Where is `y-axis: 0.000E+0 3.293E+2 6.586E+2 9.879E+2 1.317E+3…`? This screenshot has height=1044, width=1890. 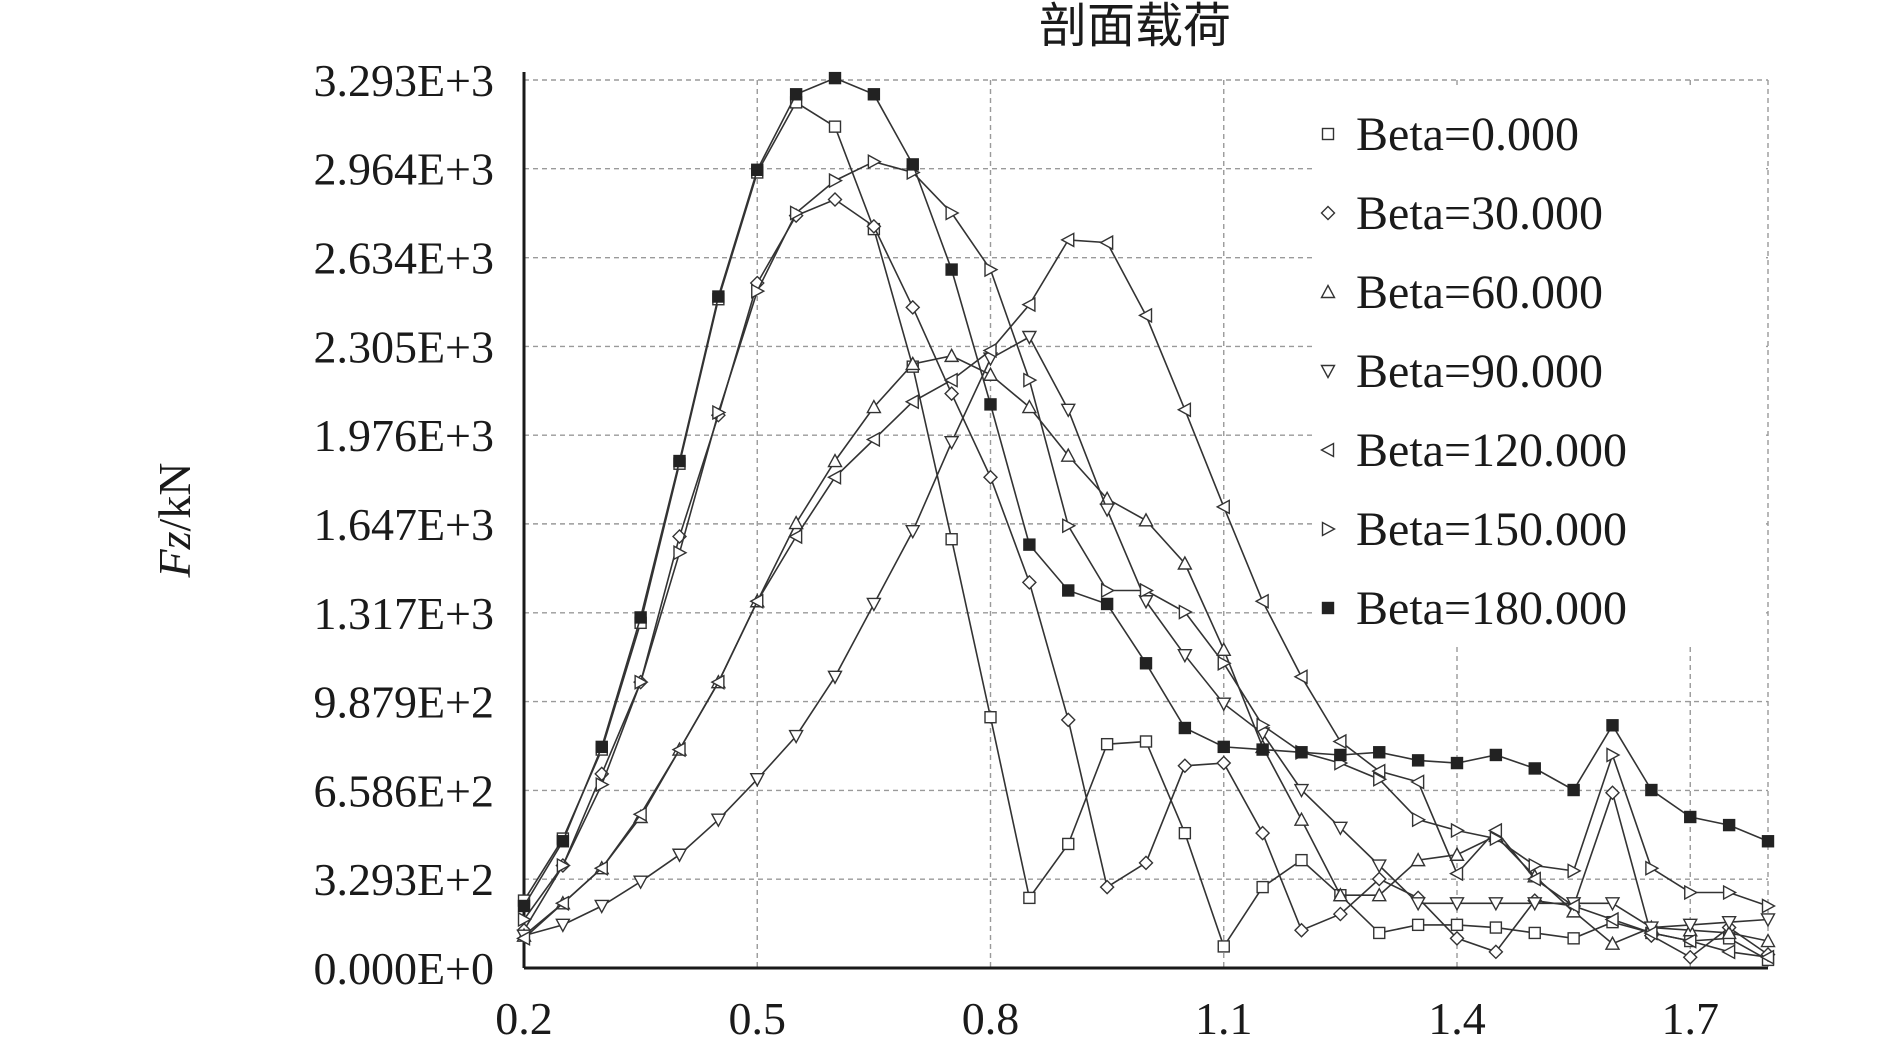
y-axis: 0.000E+0 3.293E+2 6.586E+2 9.879E+2 1.317E+3… is located at coordinates (419, 524).